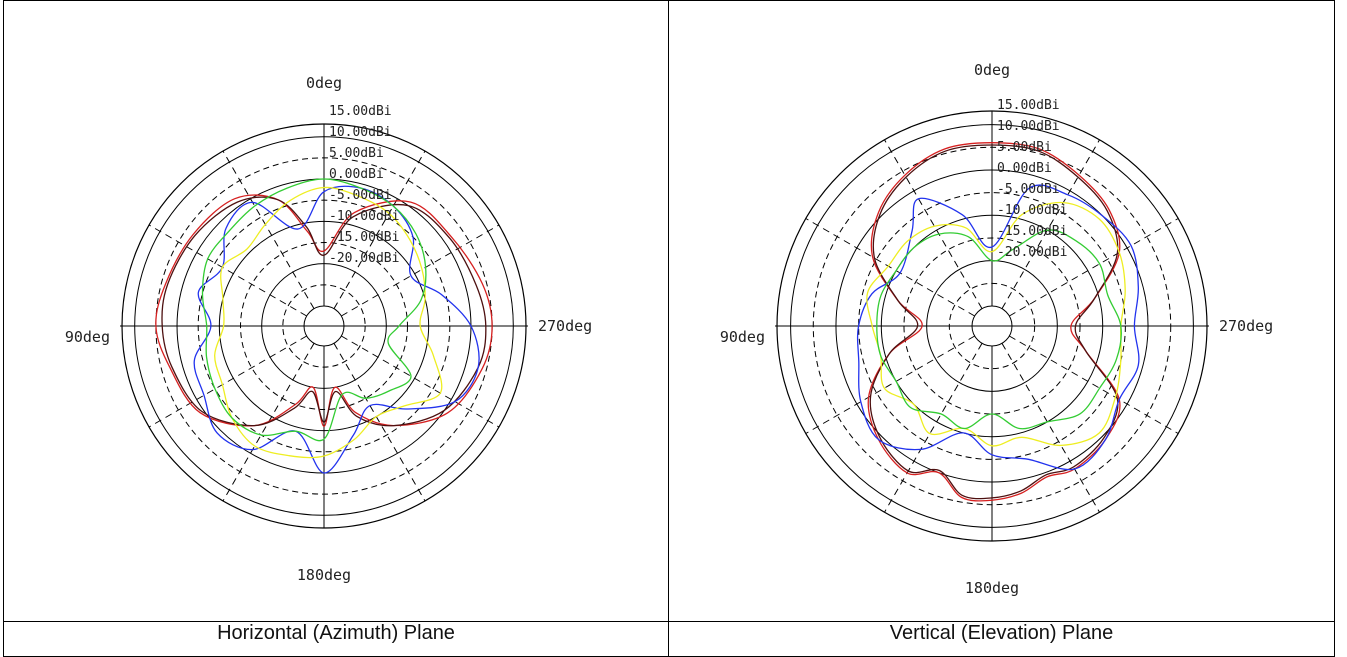 The width and height of the screenshot is (1347, 657). I want to click on caption-elevation: Vertical (Elevation) Plane, so click(1001, 639).